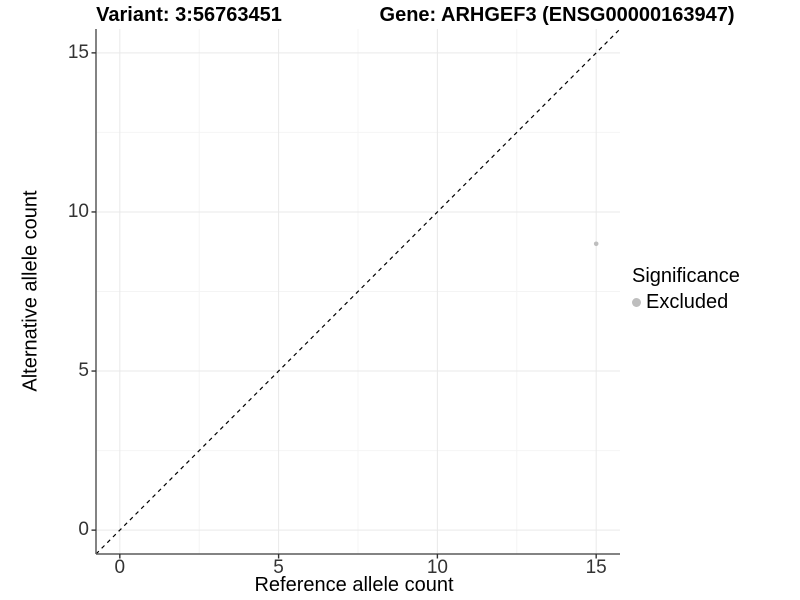 This screenshot has height=600, width=800. I want to click on legend-item-label: Excluded, so click(687, 302).